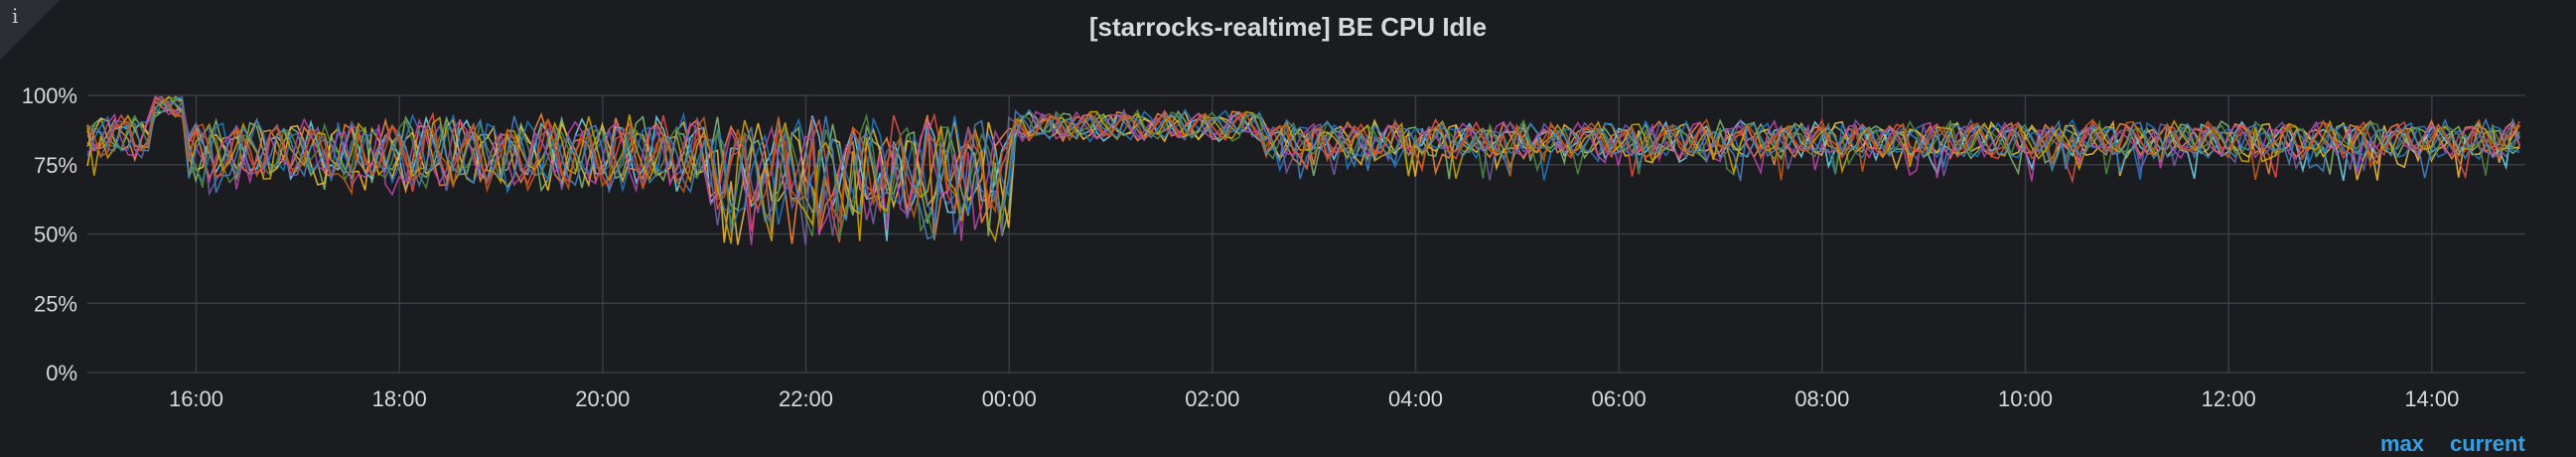 The image size is (2576, 457). Describe the element at coordinates (56, 165) in the screenshot. I see `y-tick-label: 75%` at that location.